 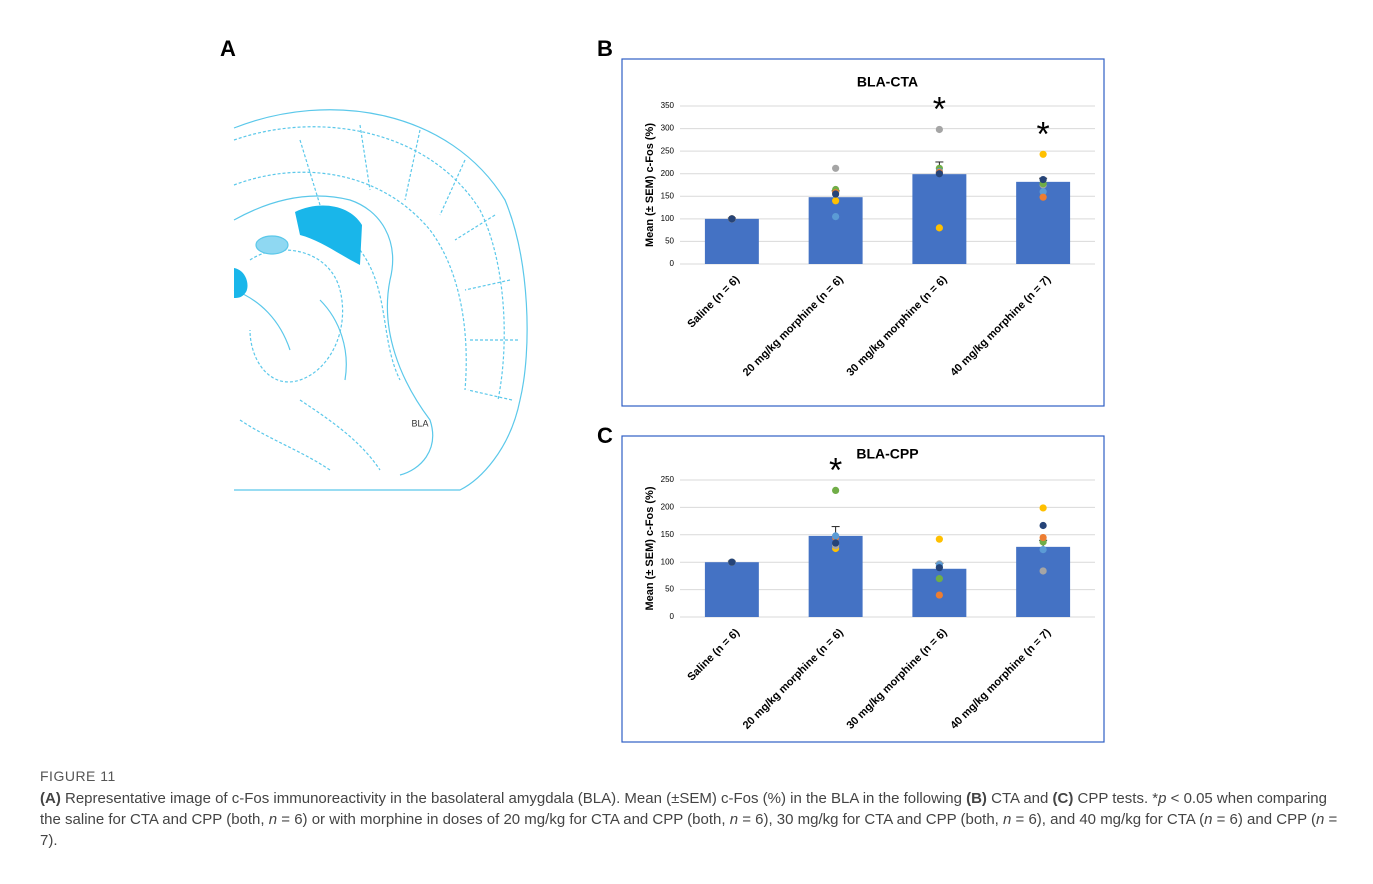 What do you see at coordinates (976, 798) in the screenshot?
I see `caption-run: (B)` at bounding box center [976, 798].